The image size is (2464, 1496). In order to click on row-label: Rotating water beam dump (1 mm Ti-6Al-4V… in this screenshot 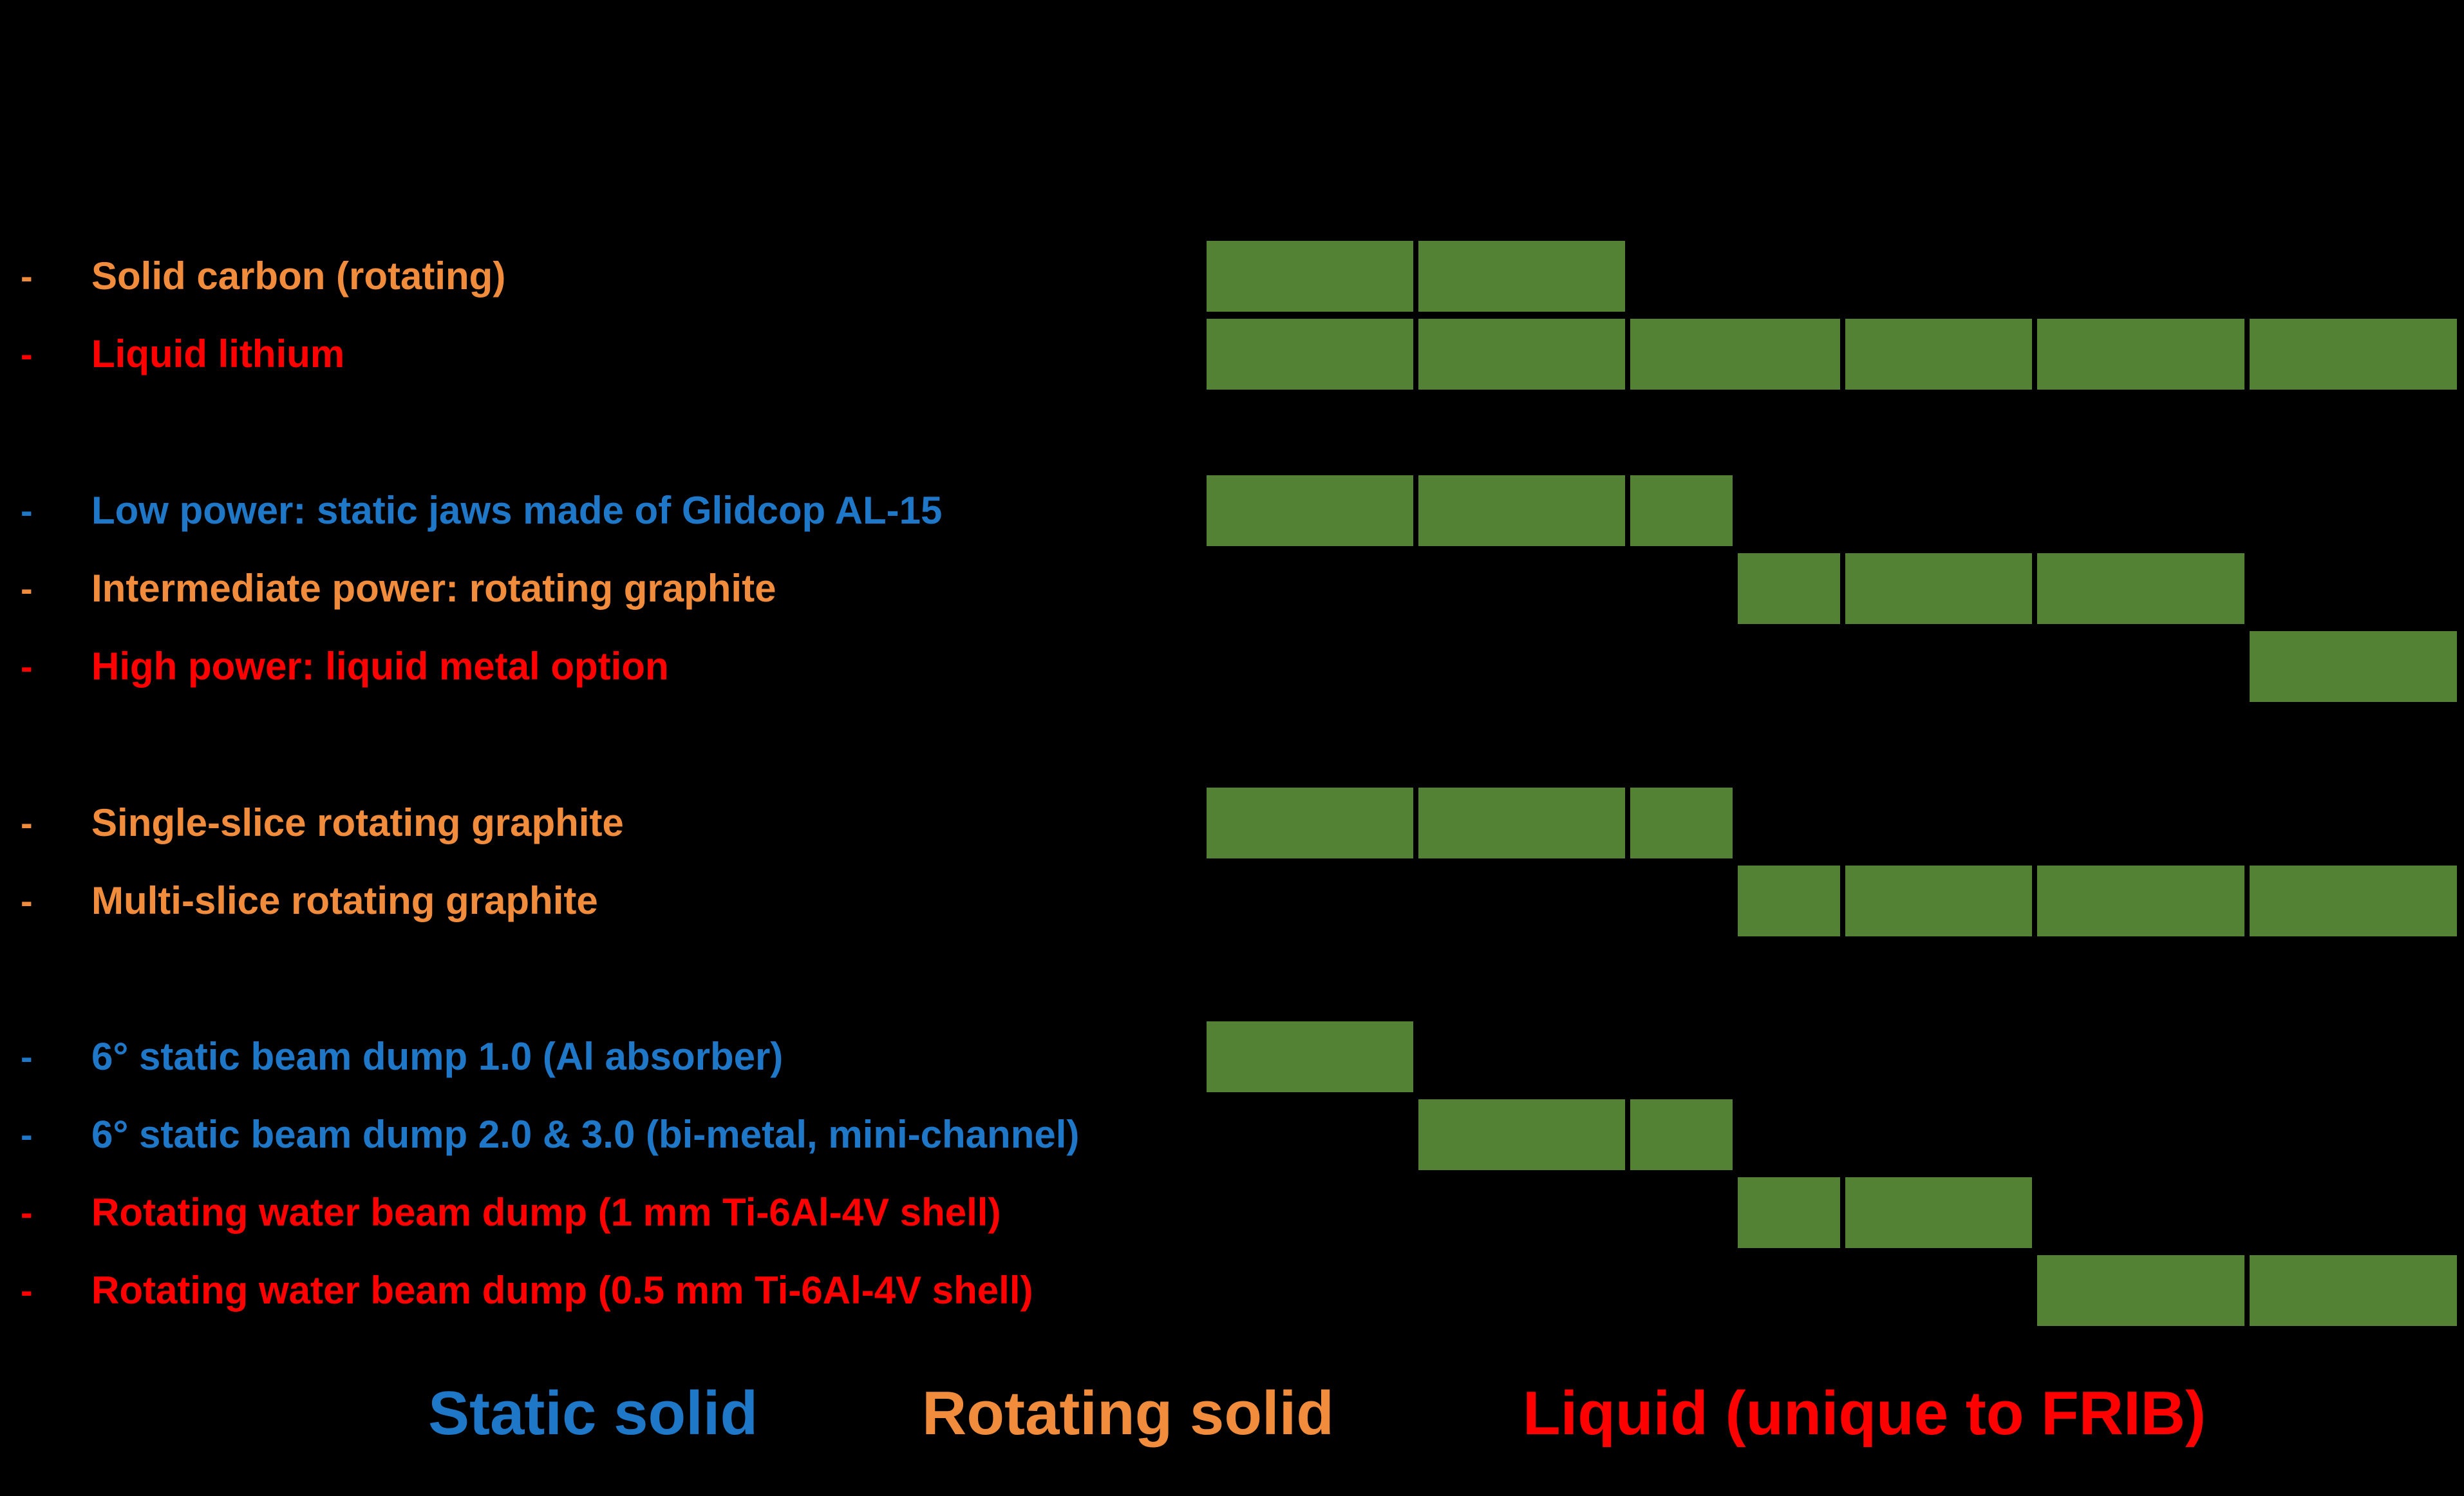, I will do `click(546, 1212)`.